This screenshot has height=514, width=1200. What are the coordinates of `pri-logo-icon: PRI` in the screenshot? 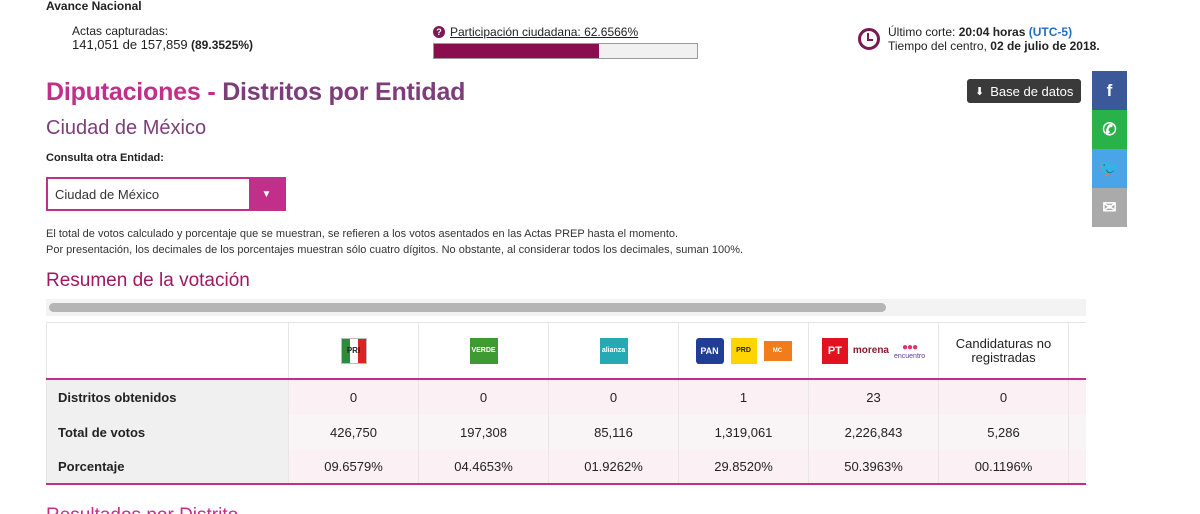 It's located at (353, 350).